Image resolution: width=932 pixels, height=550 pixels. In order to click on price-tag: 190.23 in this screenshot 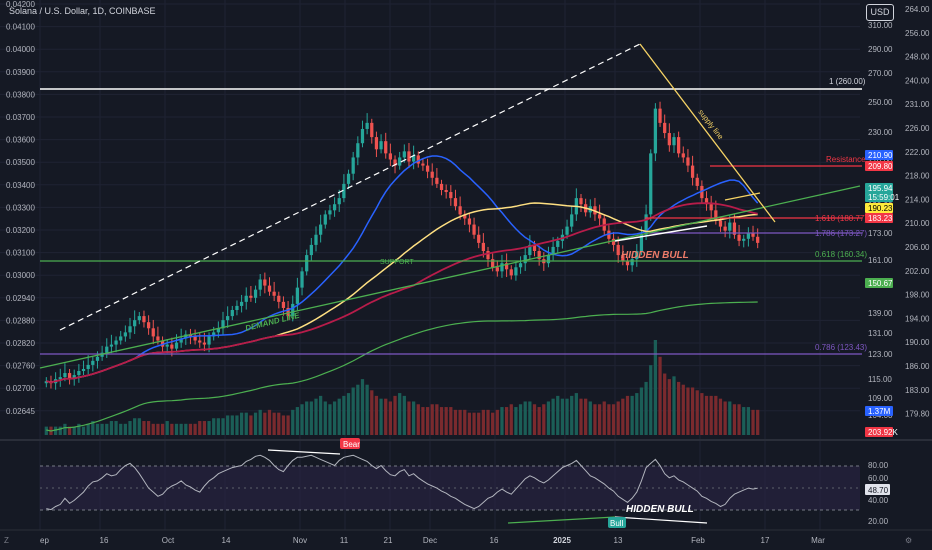, I will do `click(880, 208)`.